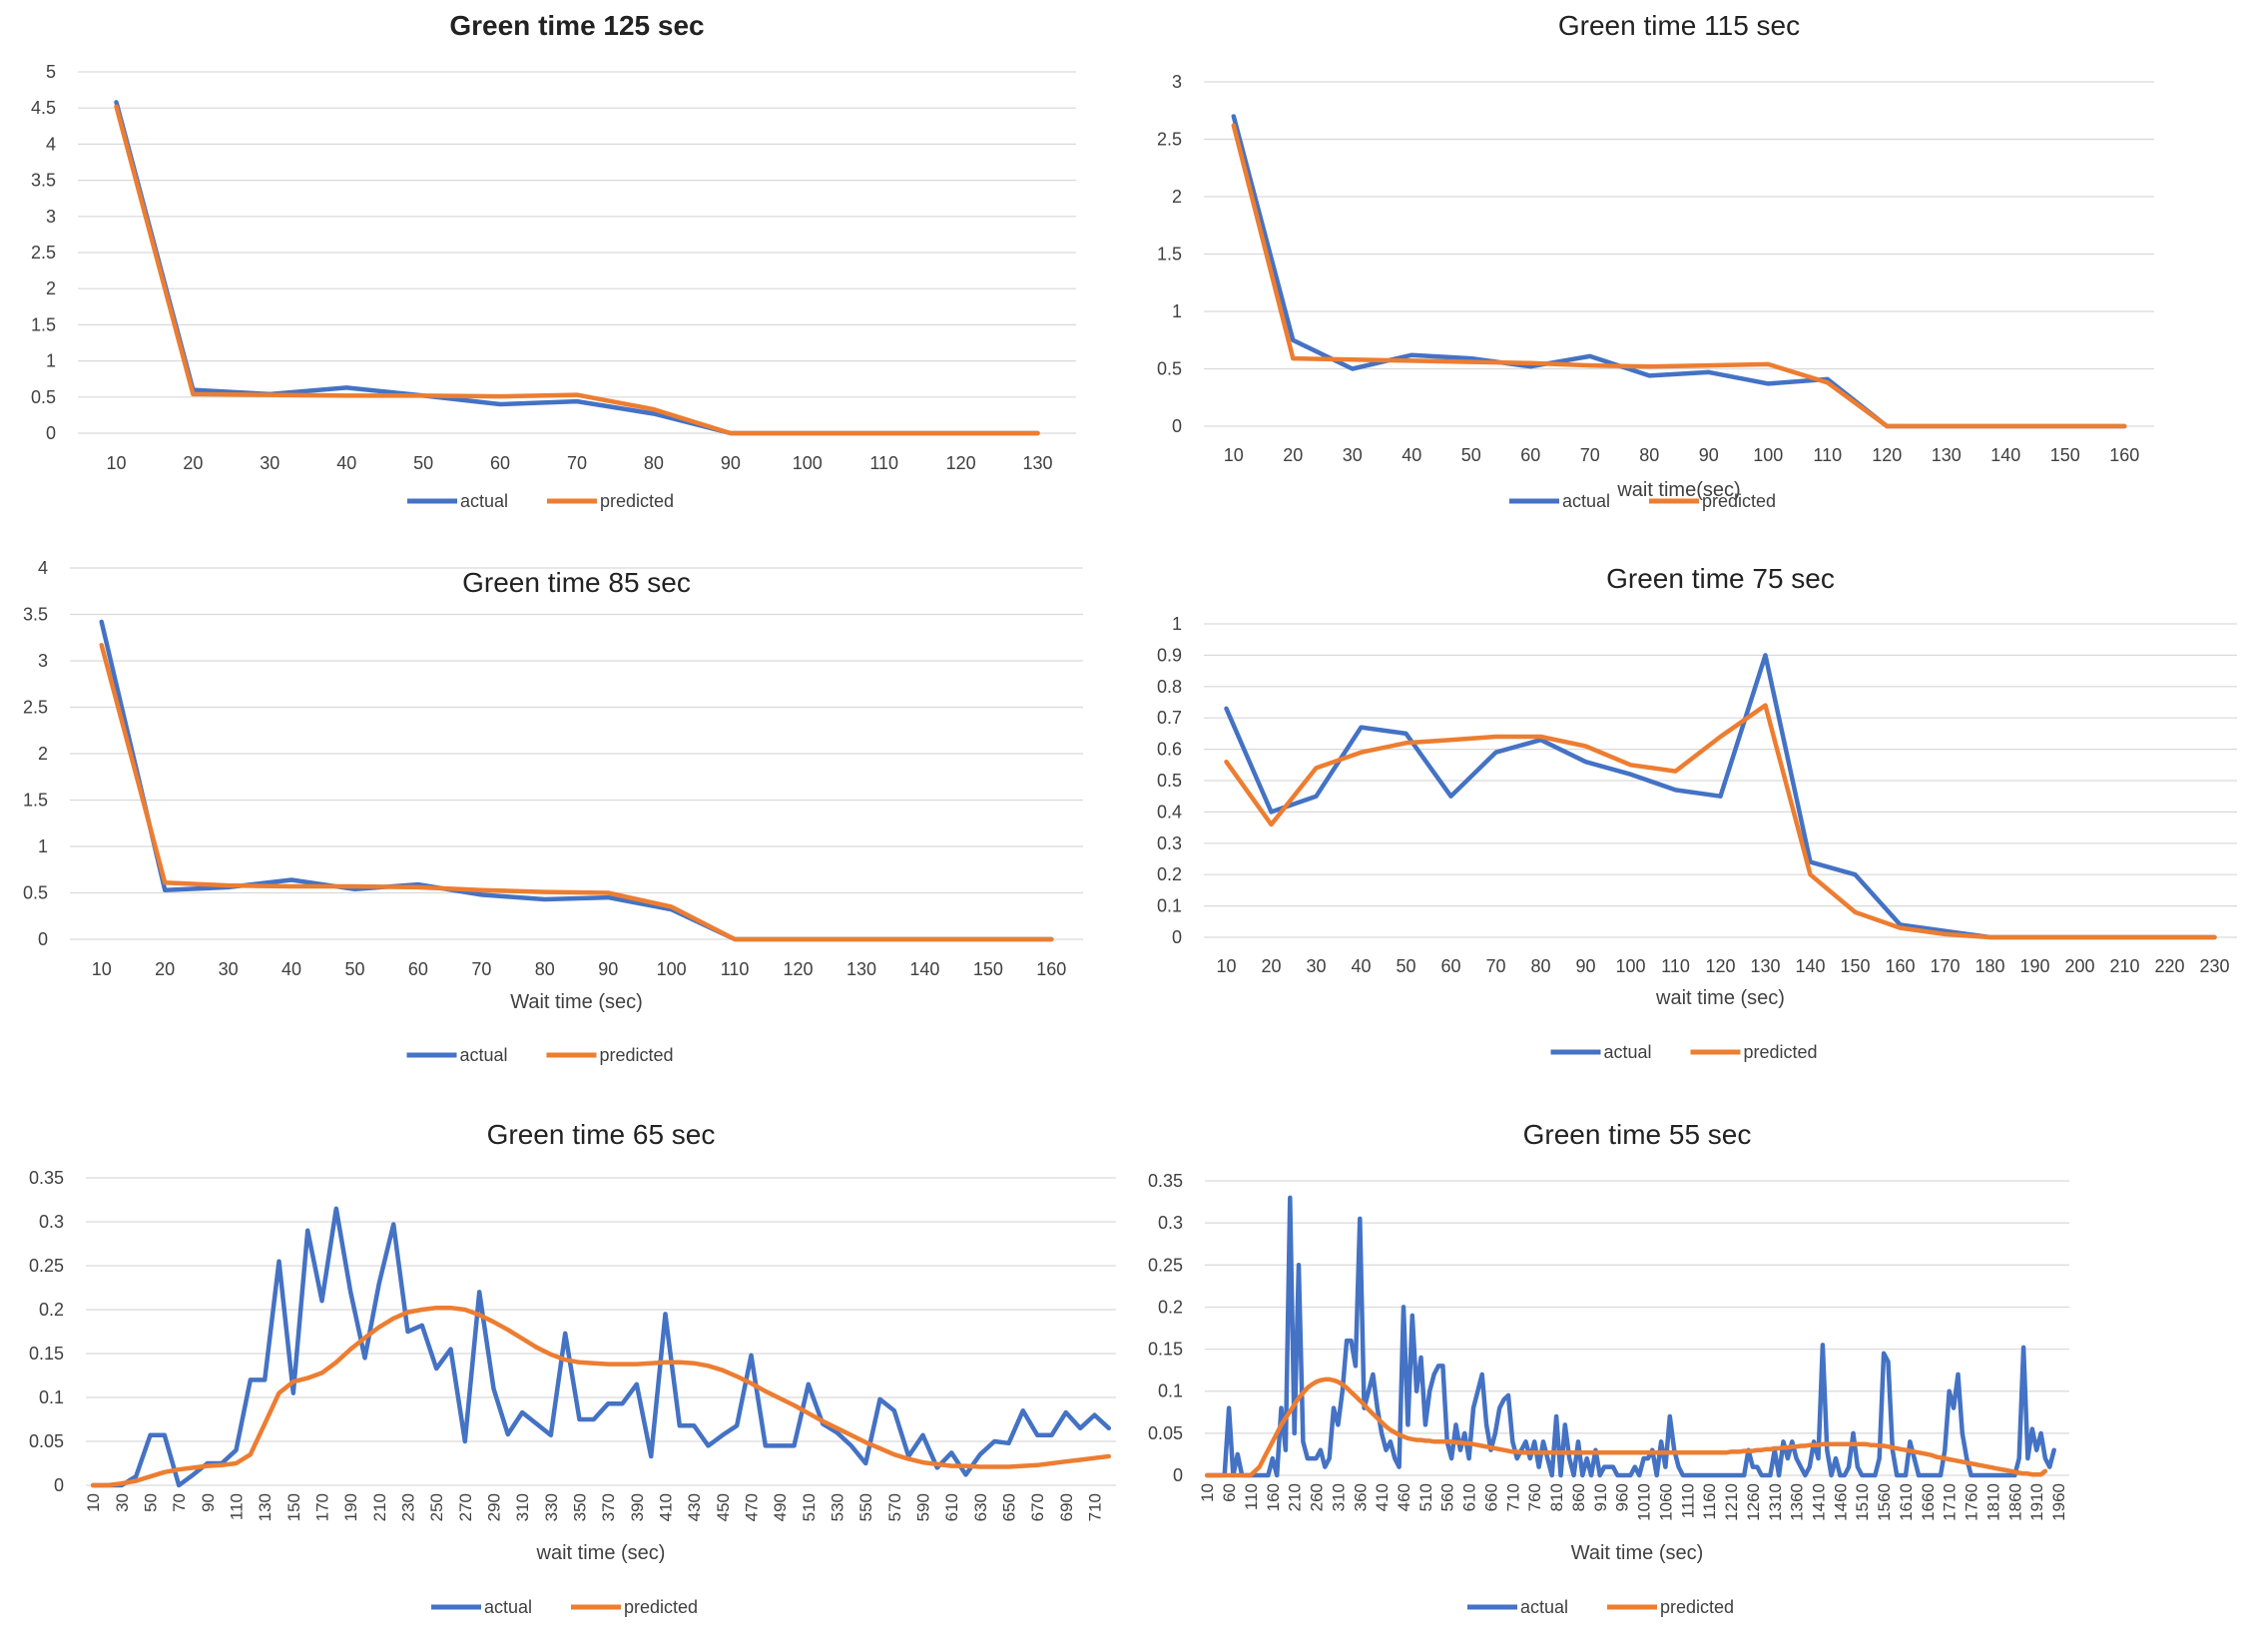 The image size is (2251, 1652). What do you see at coordinates (350, 1507) in the screenshot?
I see `x-tick-label: 190` at bounding box center [350, 1507].